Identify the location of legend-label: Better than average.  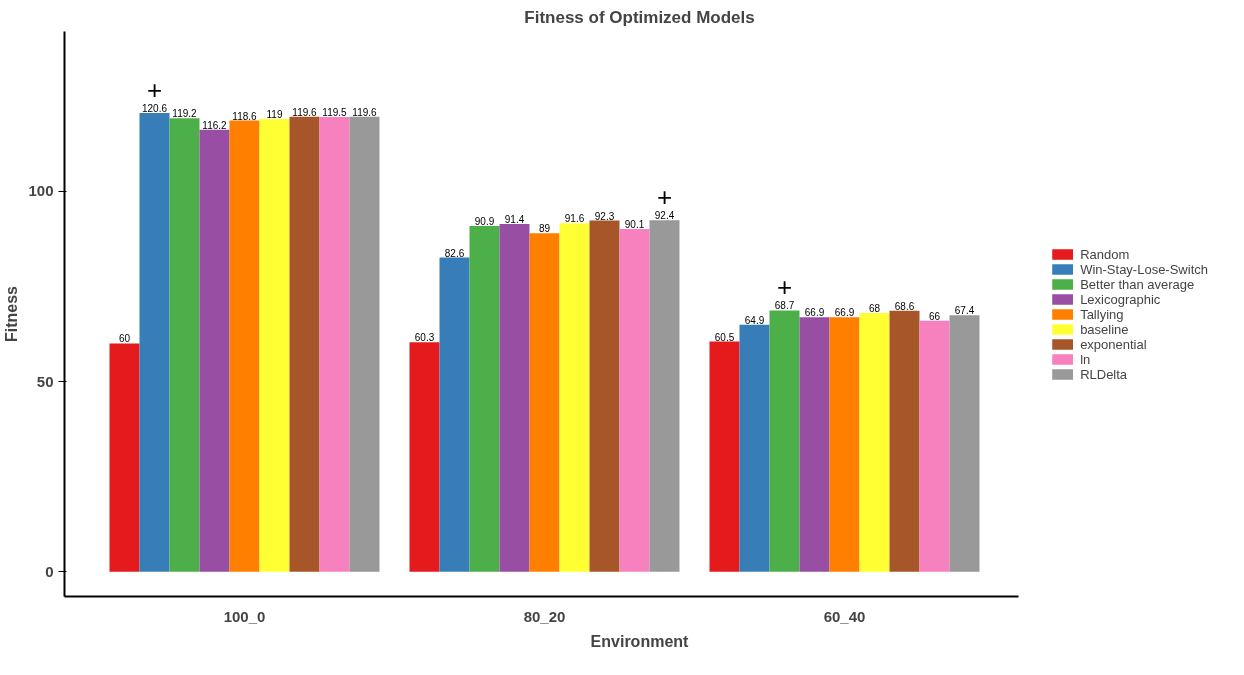
(1137, 283).